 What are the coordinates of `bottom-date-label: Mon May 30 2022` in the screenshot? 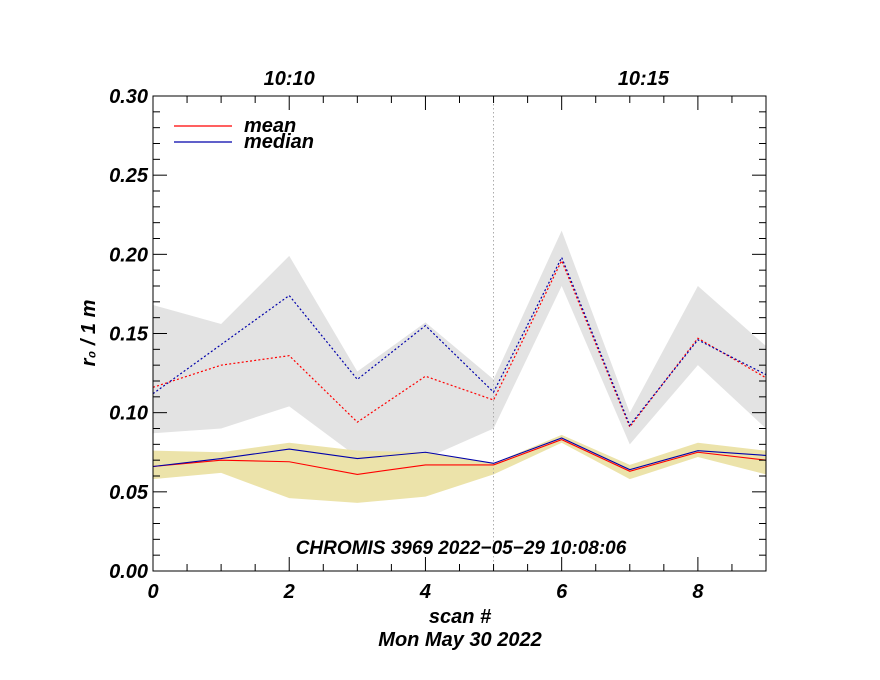 It's located at (459, 640).